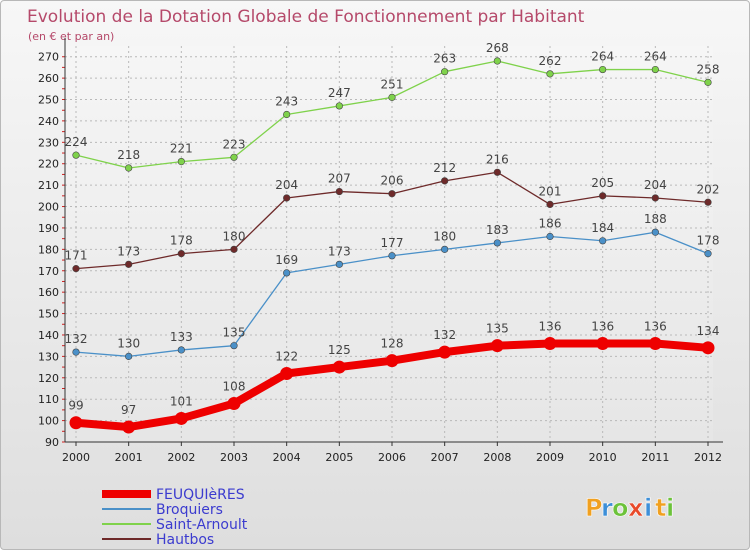 Image resolution: width=750 pixels, height=550 pixels. Describe the element at coordinates (708, 331) in the screenshot. I see `data-label: 134` at that location.